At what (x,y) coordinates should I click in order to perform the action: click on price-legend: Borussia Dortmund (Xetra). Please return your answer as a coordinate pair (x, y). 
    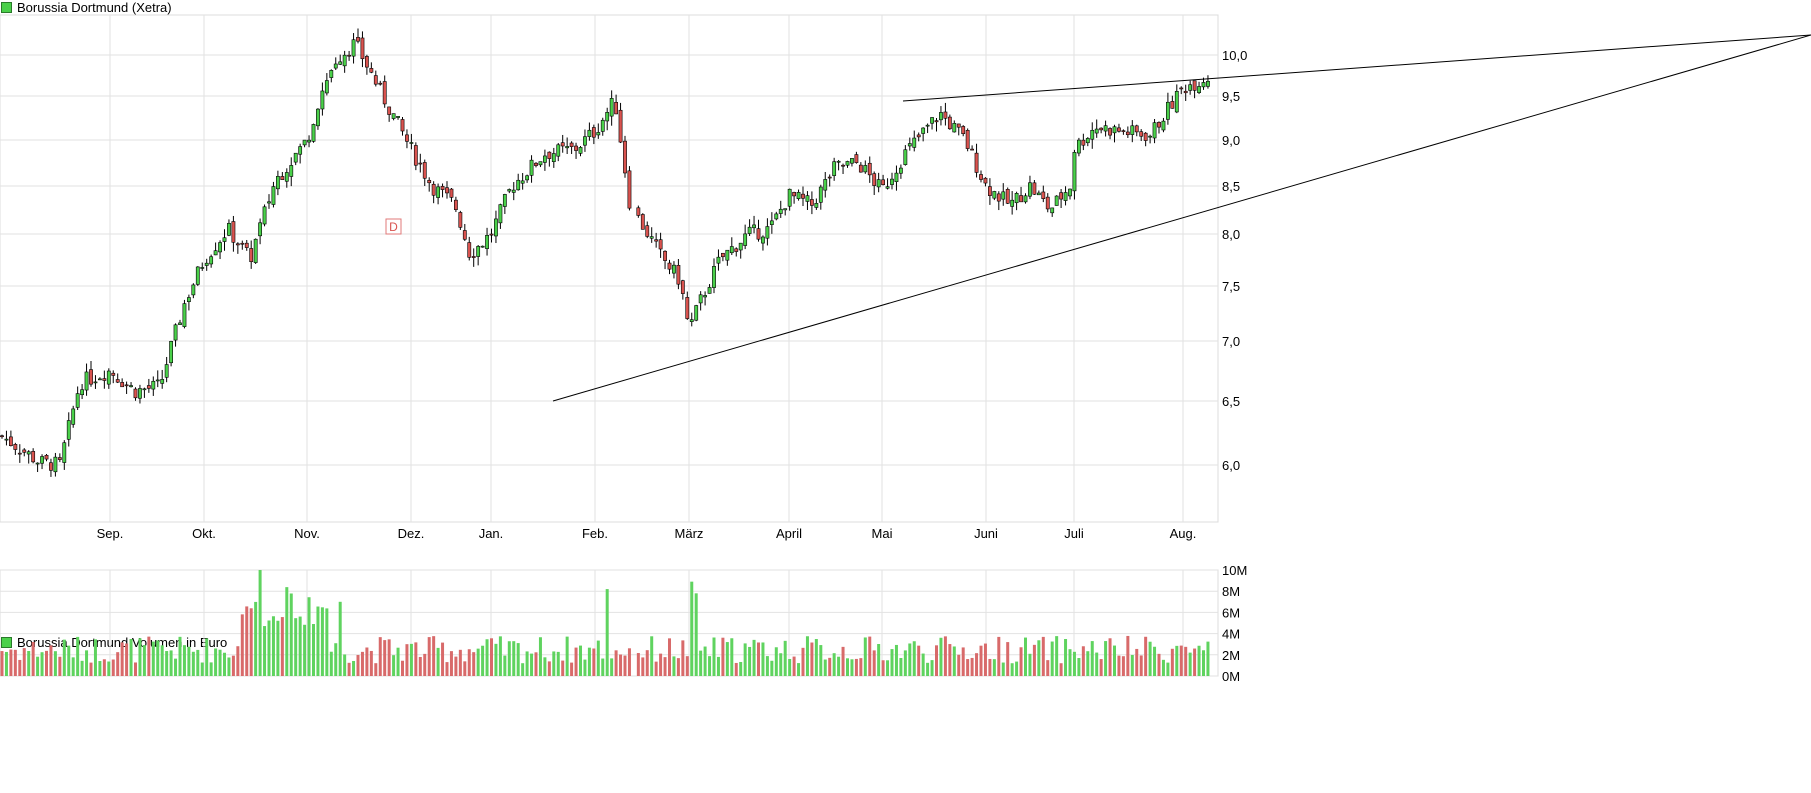
    Looking at the image, I should click on (86, 7).